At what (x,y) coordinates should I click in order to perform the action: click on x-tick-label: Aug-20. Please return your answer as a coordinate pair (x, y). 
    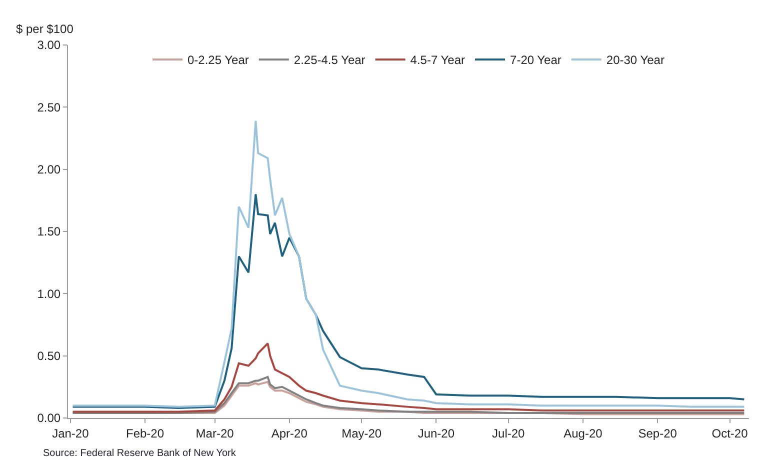
    Looking at the image, I should click on (583, 433).